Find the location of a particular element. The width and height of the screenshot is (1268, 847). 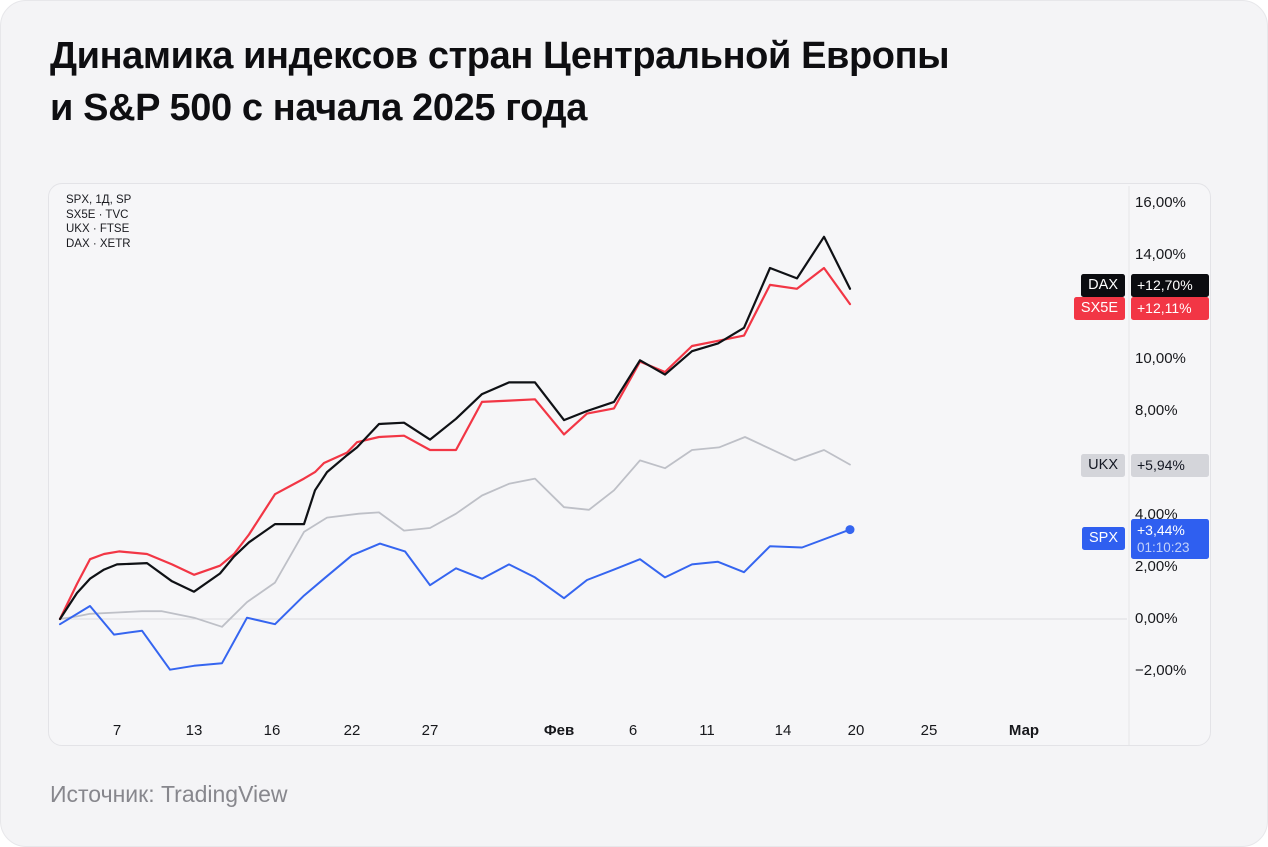

x-tick-22: 22 is located at coordinates (352, 730).